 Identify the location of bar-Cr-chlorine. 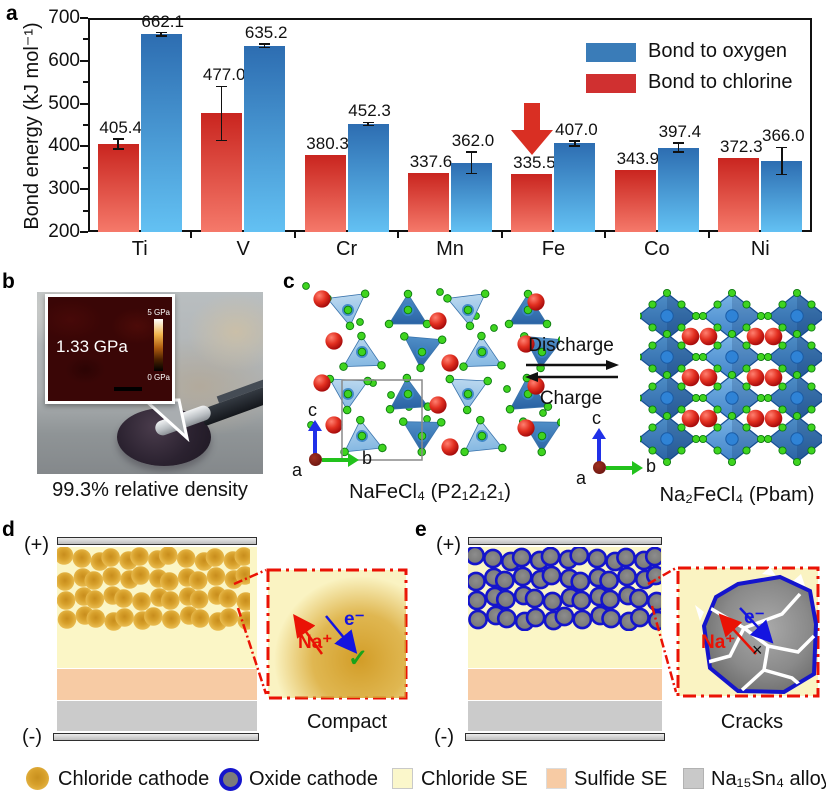
(325, 193).